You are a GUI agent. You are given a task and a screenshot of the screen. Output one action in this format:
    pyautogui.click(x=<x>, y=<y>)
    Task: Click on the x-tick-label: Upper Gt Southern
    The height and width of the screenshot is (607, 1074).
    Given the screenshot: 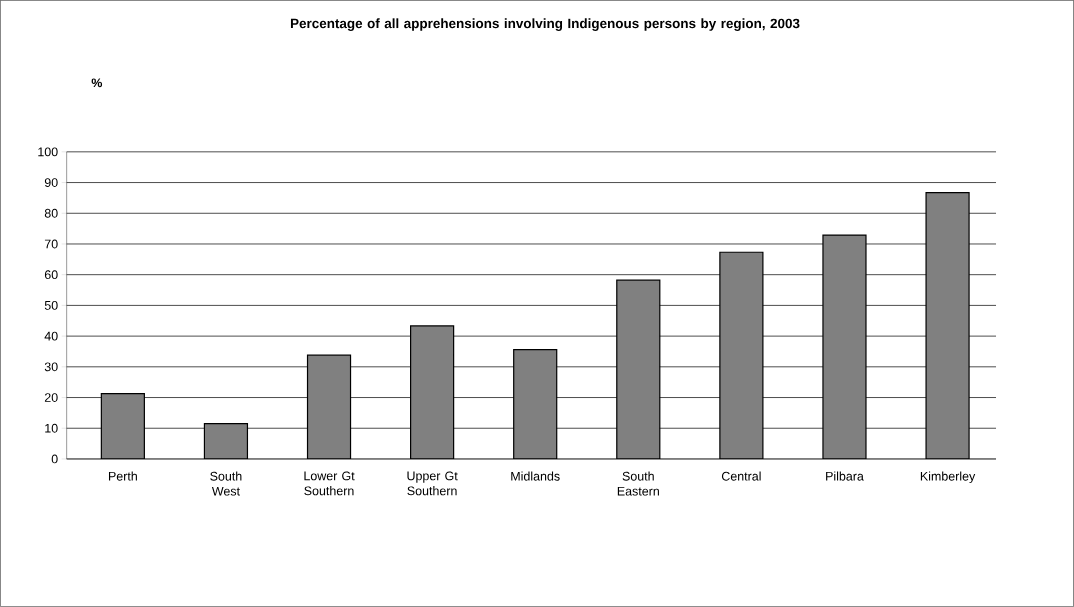 What is the action you would take?
    pyautogui.click(x=432, y=483)
    